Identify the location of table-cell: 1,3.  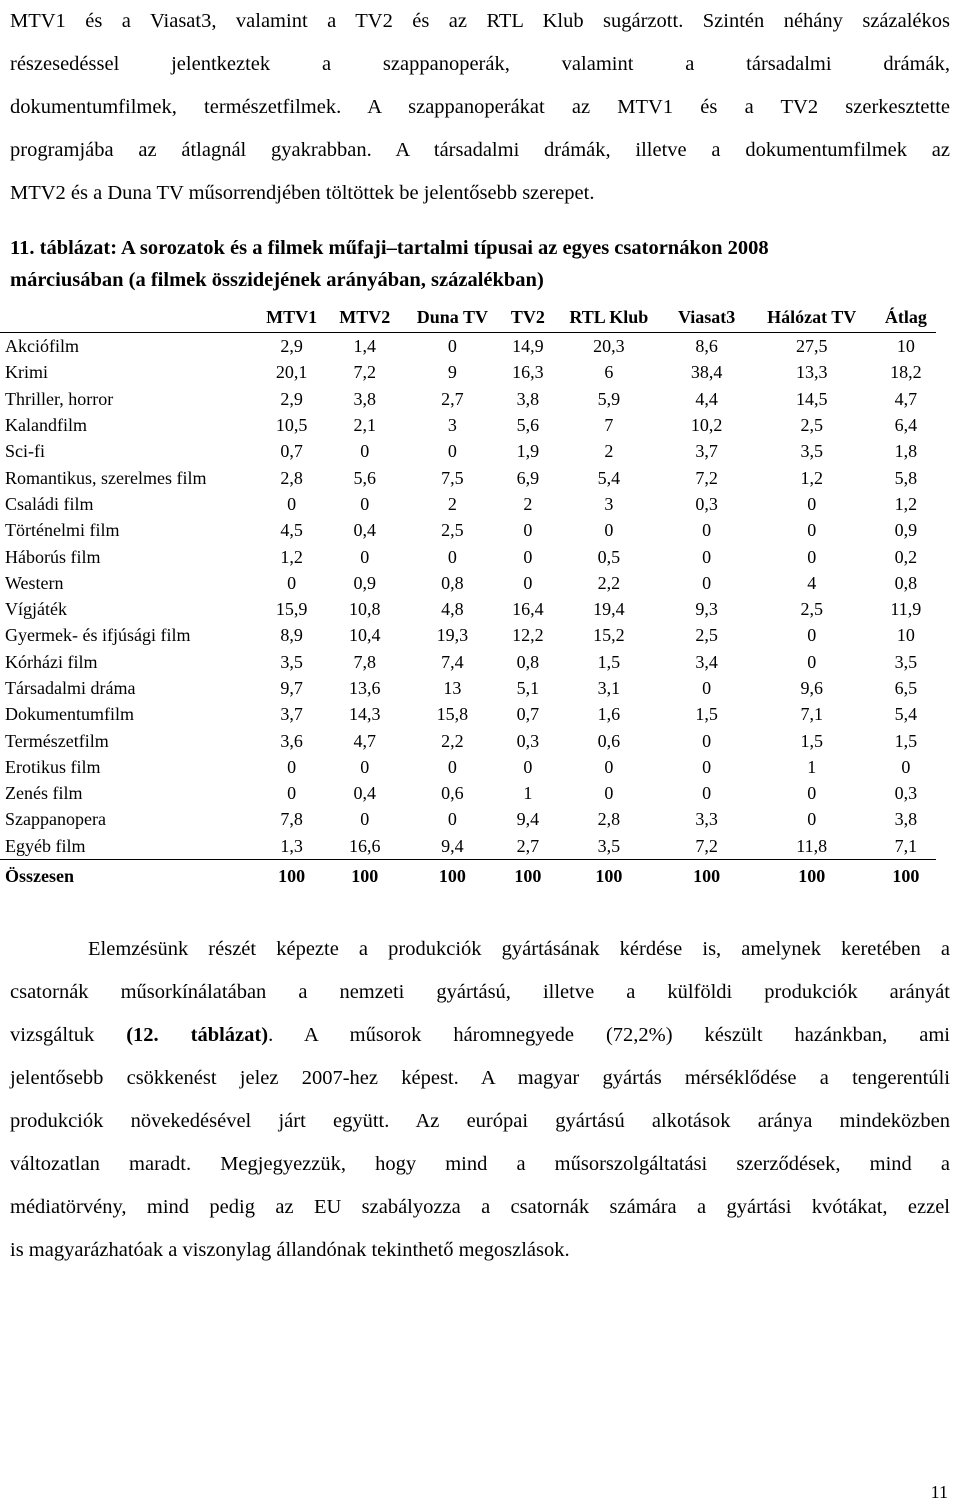
(291, 845).